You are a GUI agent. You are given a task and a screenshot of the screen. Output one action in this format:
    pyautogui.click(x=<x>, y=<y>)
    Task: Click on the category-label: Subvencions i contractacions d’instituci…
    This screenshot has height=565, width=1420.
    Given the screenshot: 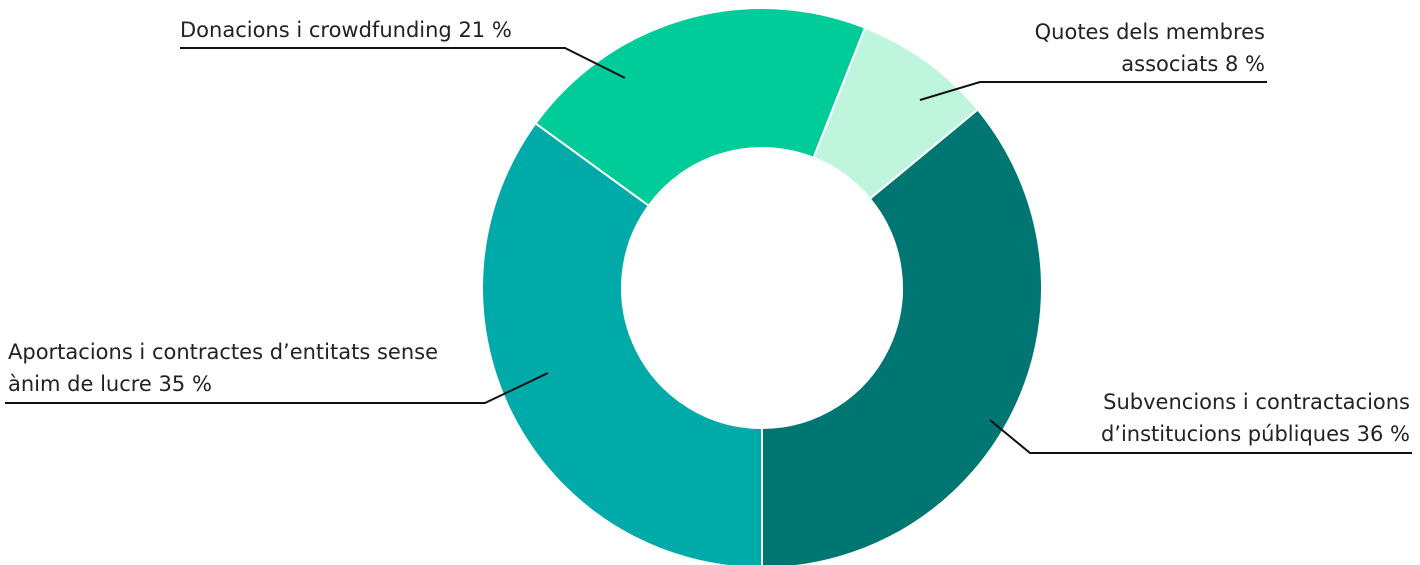 What is the action you would take?
    pyautogui.click(x=1255, y=418)
    